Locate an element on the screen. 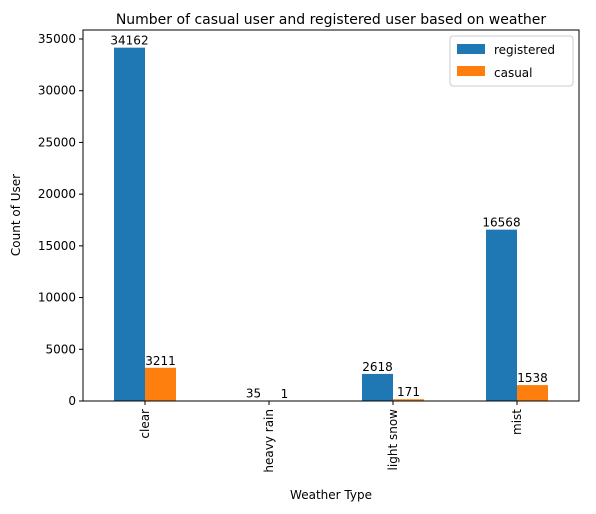  y-tick-label: 20000 is located at coordinates (57, 194).